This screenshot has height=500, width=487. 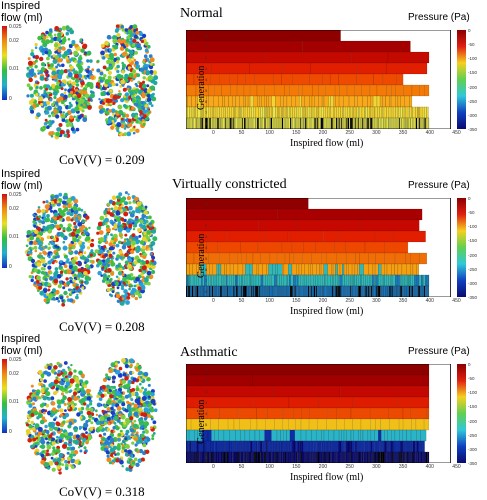 I want to click on pressure-colorbar-title: Pressure (Pa), so click(x=439, y=17).